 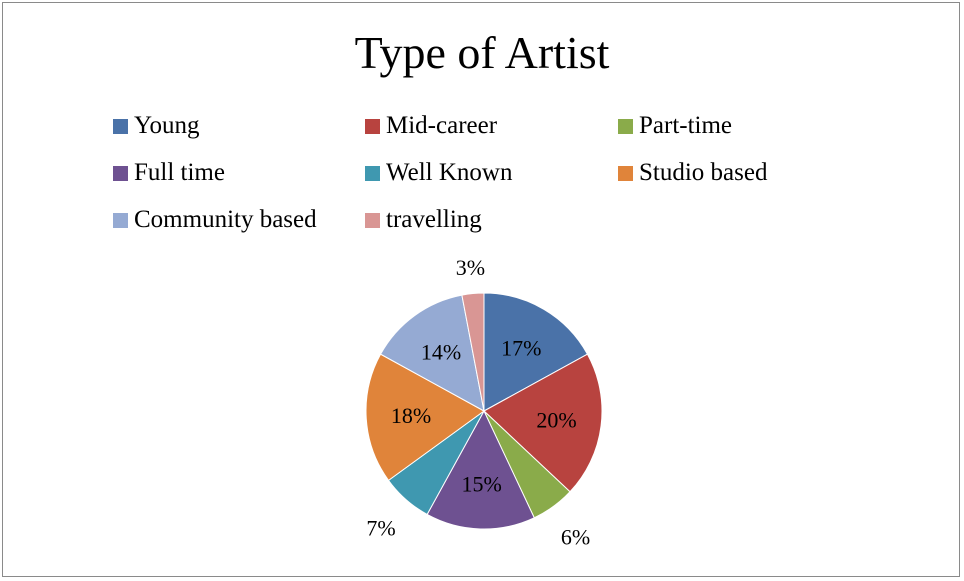 What do you see at coordinates (575, 537) in the screenshot?
I see `data-label-part-time: 6%` at bounding box center [575, 537].